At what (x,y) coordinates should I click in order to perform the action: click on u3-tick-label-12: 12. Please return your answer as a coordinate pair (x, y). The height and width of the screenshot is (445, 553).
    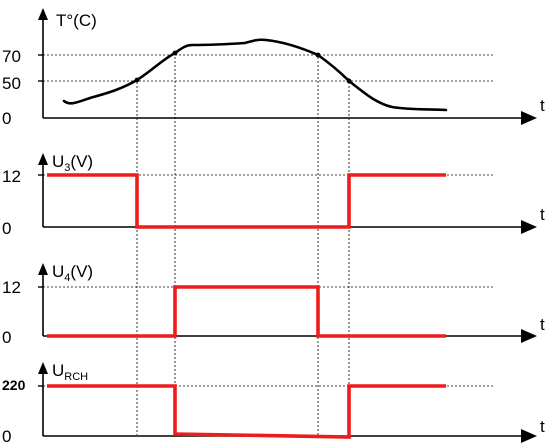
    Looking at the image, I should click on (11, 176).